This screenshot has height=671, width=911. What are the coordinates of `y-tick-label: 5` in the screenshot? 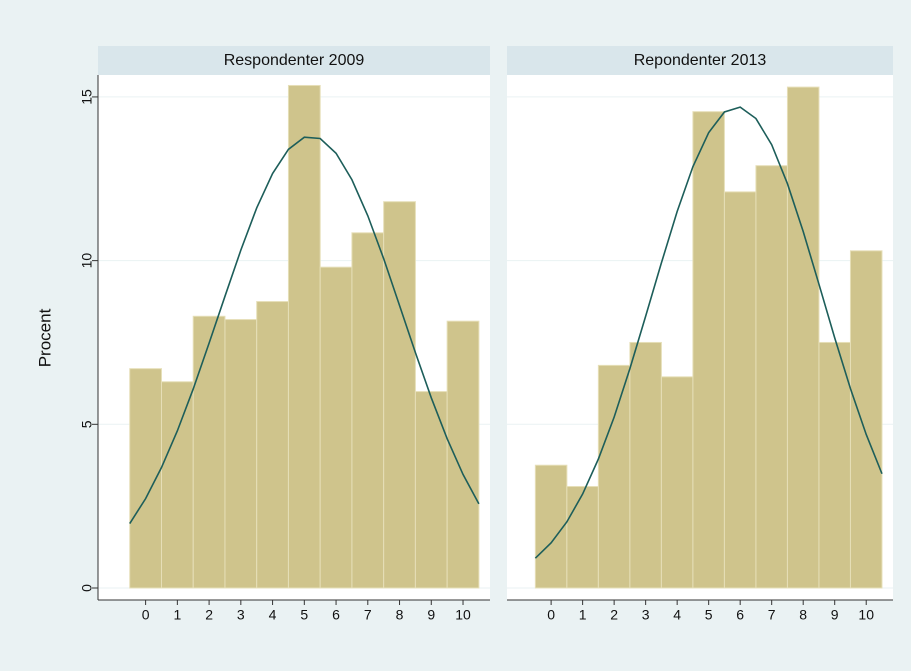 It's located at (87, 424).